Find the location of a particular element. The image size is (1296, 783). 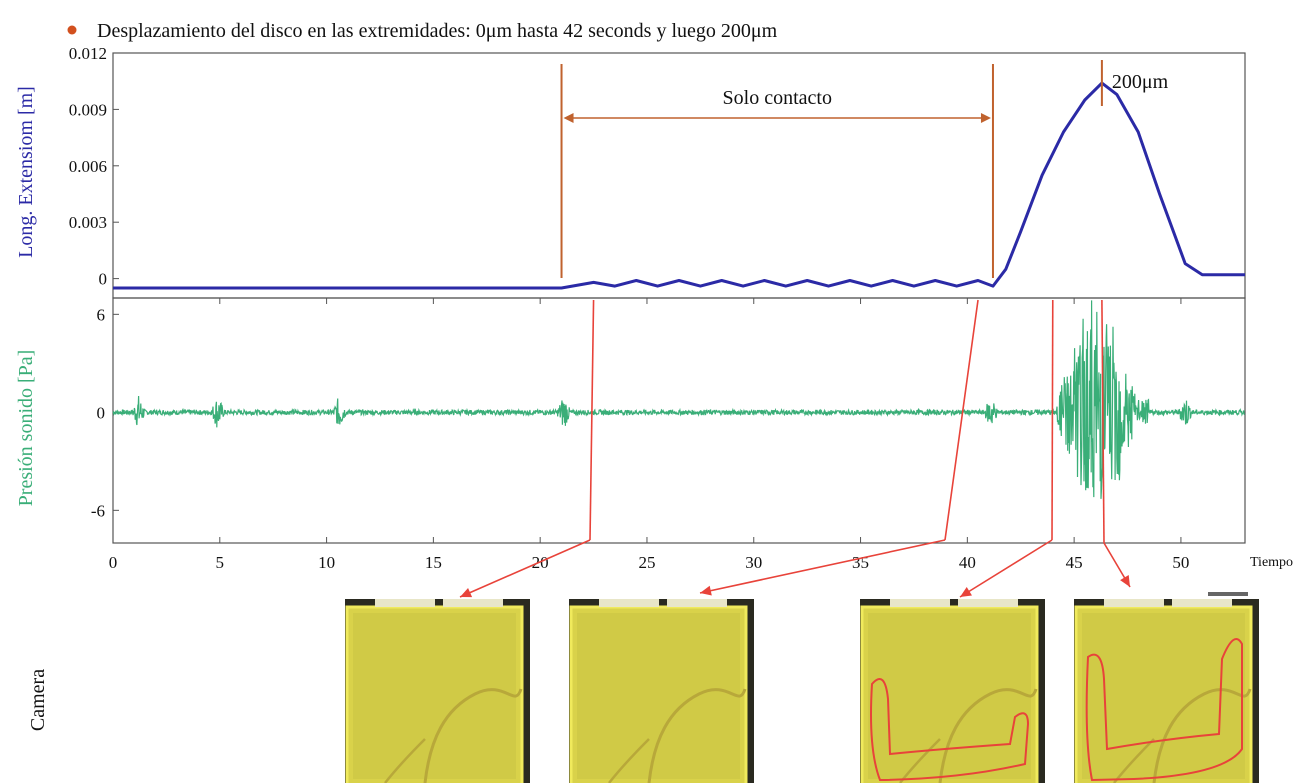

frame-4-clamp-bar is located at coordinates (1228, 594).